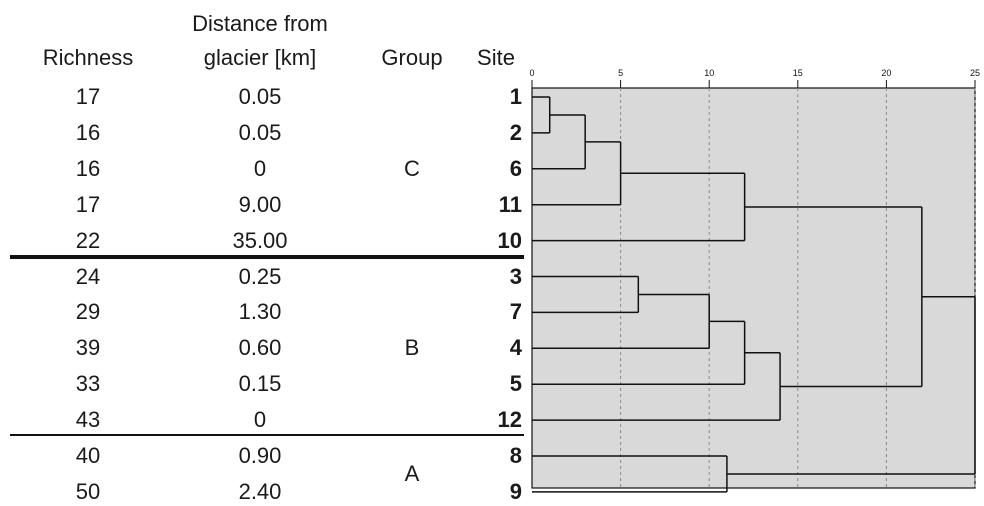 The height and width of the screenshot is (506, 984). What do you see at coordinates (88, 348) in the screenshot?
I see `richness-cell: 39` at bounding box center [88, 348].